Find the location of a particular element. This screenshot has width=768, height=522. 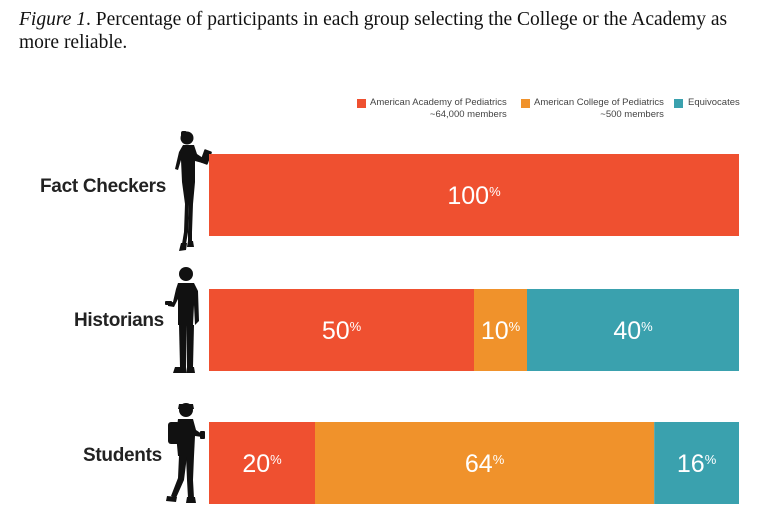

bar-label-fact-checkers-academy: 100% is located at coordinates (474, 196).